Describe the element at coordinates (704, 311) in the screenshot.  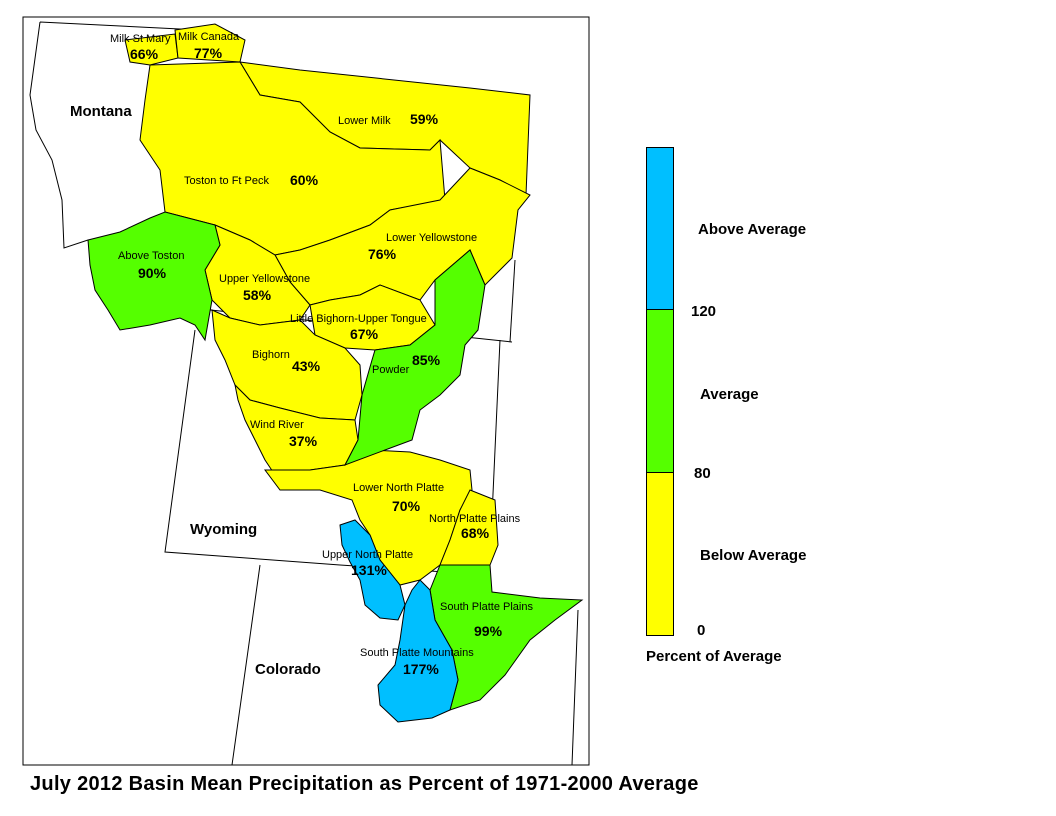
I see `legend-tick-120: 120` at that location.